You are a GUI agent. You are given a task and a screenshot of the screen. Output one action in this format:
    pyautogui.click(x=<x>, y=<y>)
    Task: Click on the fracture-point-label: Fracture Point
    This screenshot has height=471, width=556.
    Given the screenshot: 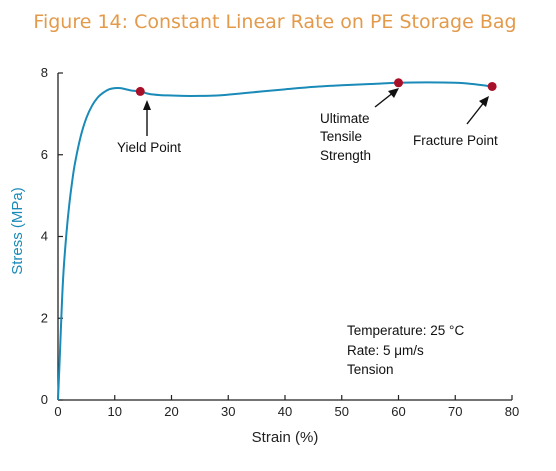 What is the action you would take?
    pyautogui.click(x=455, y=140)
    